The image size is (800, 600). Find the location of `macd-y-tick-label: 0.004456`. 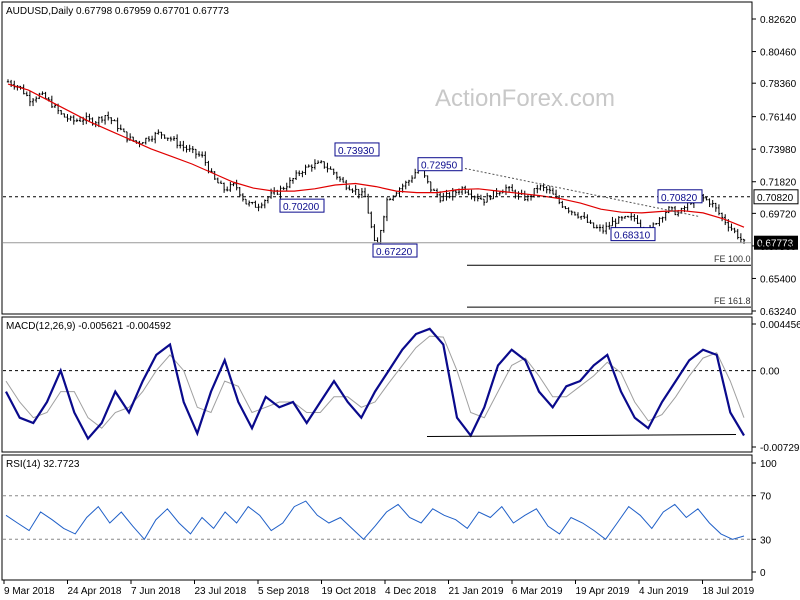

macd-y-tick-label: 0.004456 is located at coordinates (780, 325).